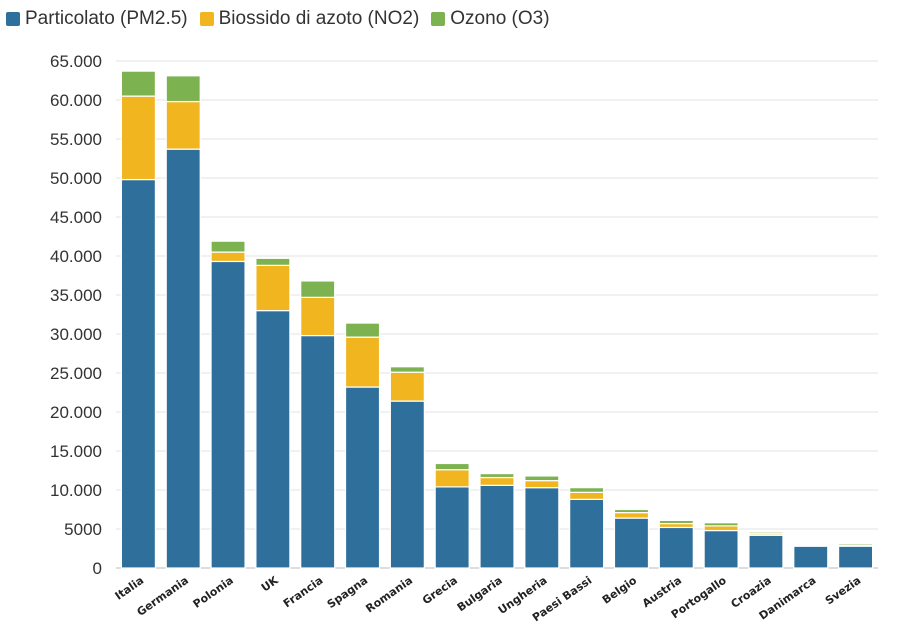 The image size is (898, 637). Describe the element at coordinates (389, 595) in the screenshot. I see `x-tick-label: Romania` at that location.